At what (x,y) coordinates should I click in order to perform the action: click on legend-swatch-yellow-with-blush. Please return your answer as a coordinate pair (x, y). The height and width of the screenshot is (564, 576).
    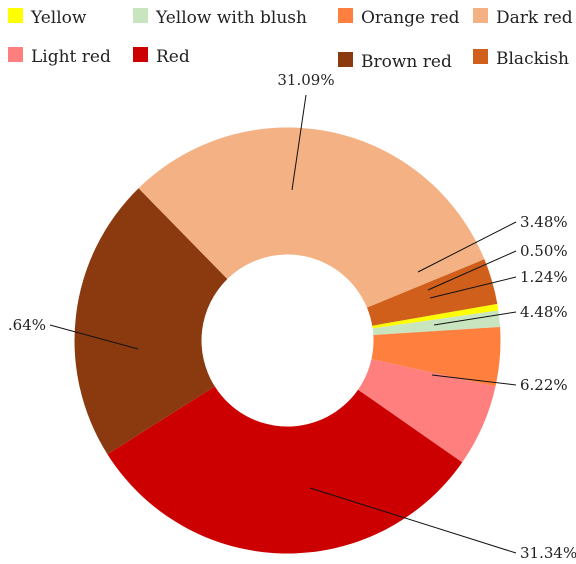
    Looking at the image, I should click on (140, 15).